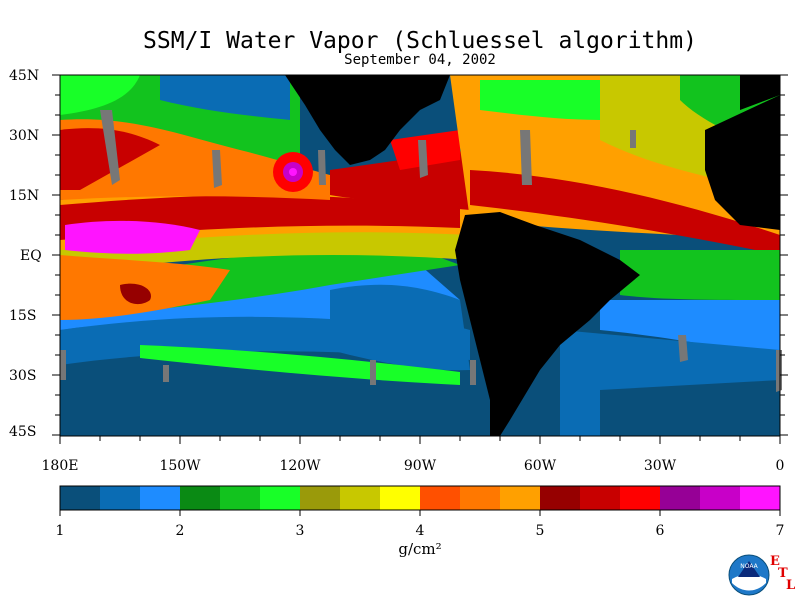 This screenshot has width=800, height=600. Describe the element at coordinates (24, 136) in the screenshot. I see `lat-label-30n: 30N` at that location.